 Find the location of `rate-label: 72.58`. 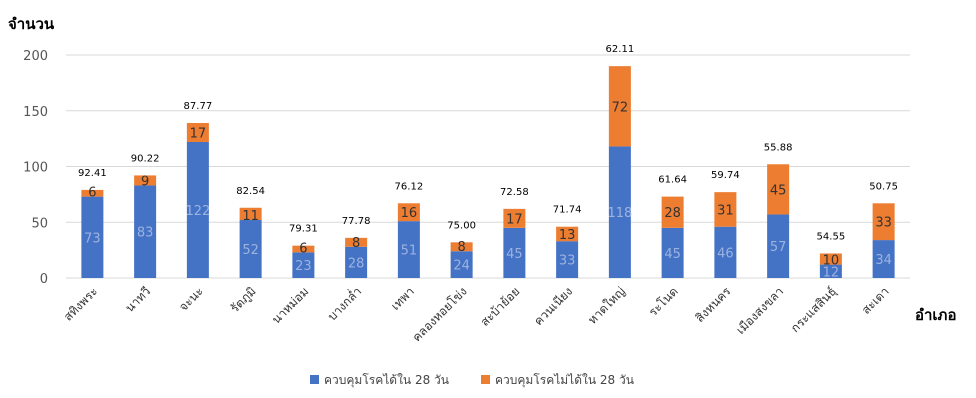

rate-label: 72.58 is located at coordinates (514, 192).